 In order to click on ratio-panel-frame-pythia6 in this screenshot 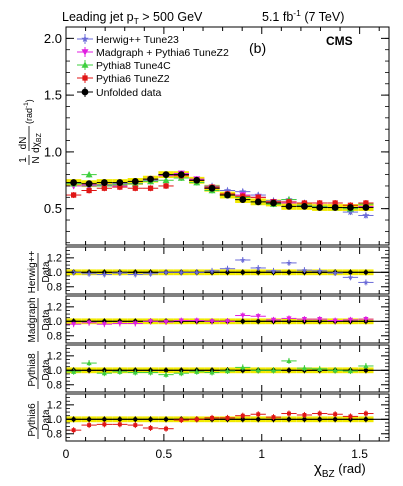, I will do `click(227, 417)`.